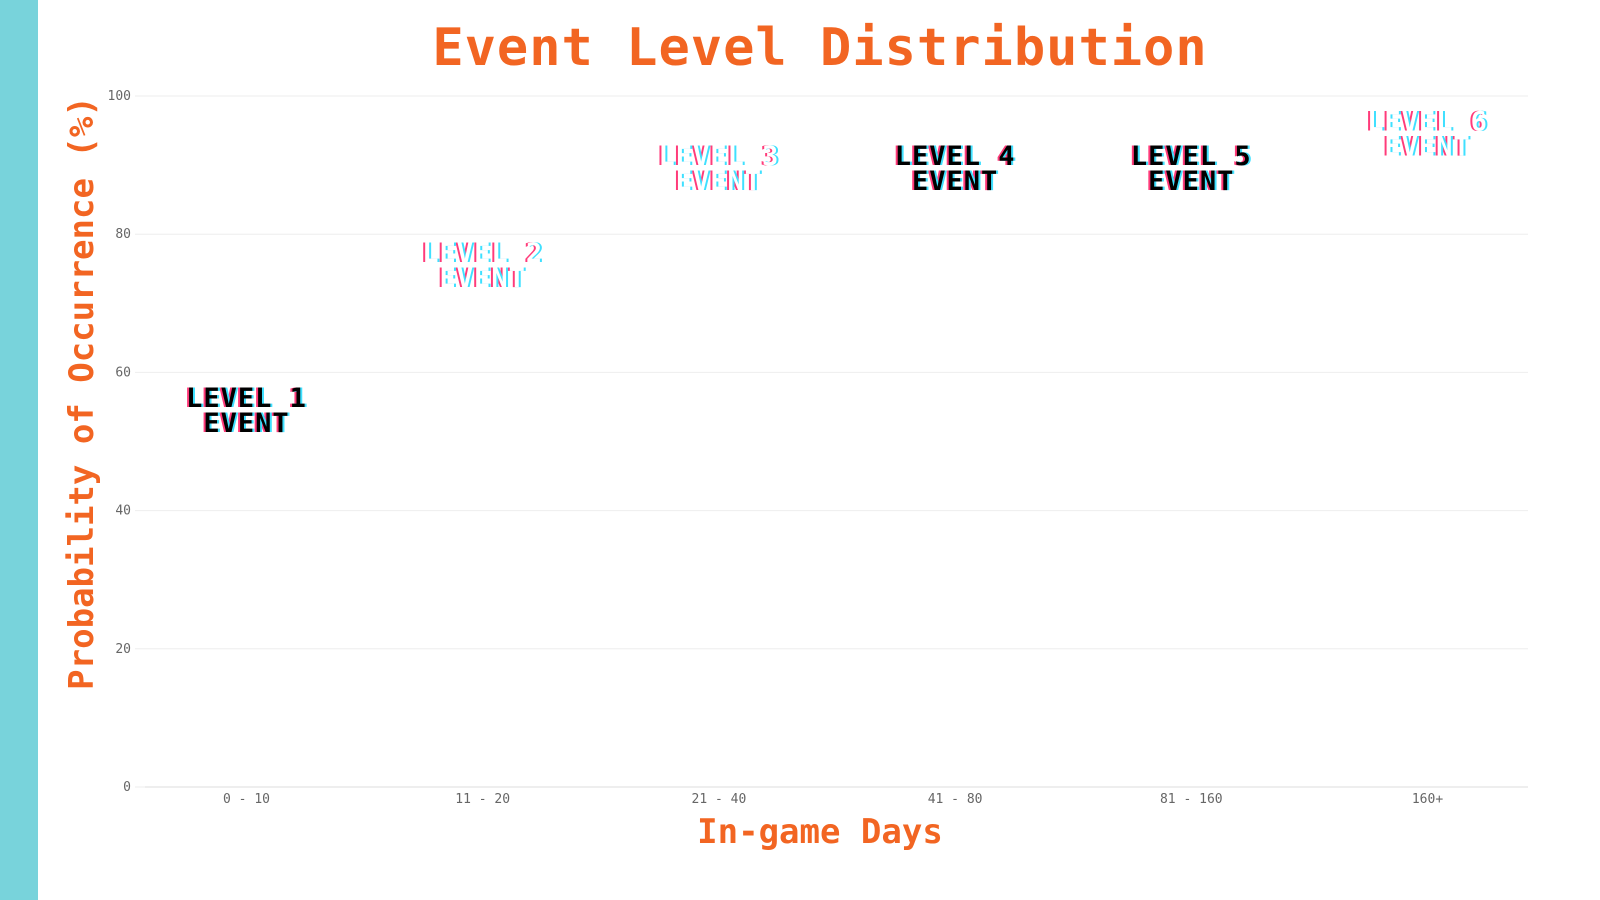 This screenshot has height=900, width=1600. Describe the element at coordinates (127, 787) in the screenshot. I see `y-tick-label: 0` at that location.